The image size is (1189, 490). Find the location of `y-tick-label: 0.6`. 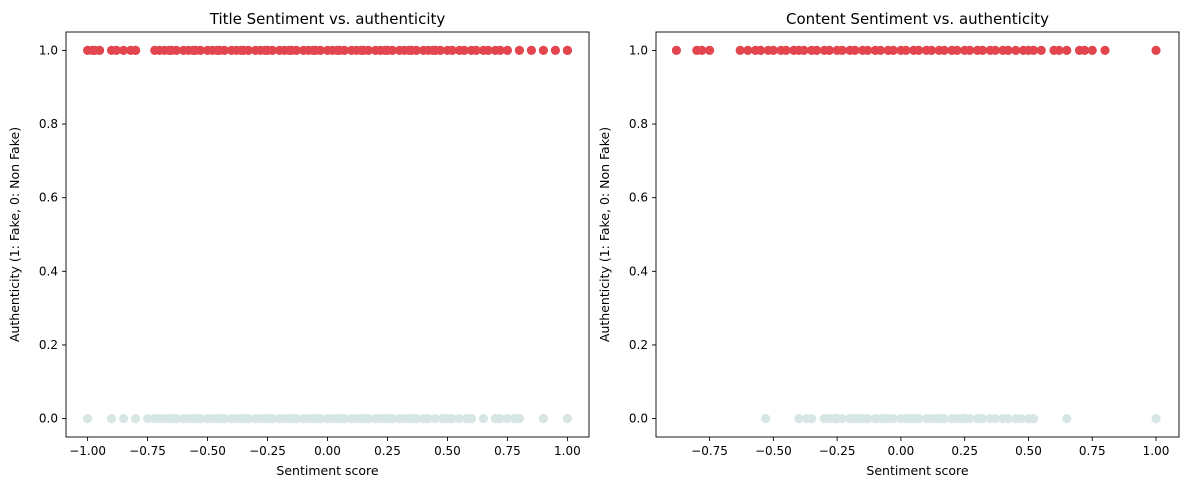

y-tick-label: 0.6 is located at coordinates (48, 198).